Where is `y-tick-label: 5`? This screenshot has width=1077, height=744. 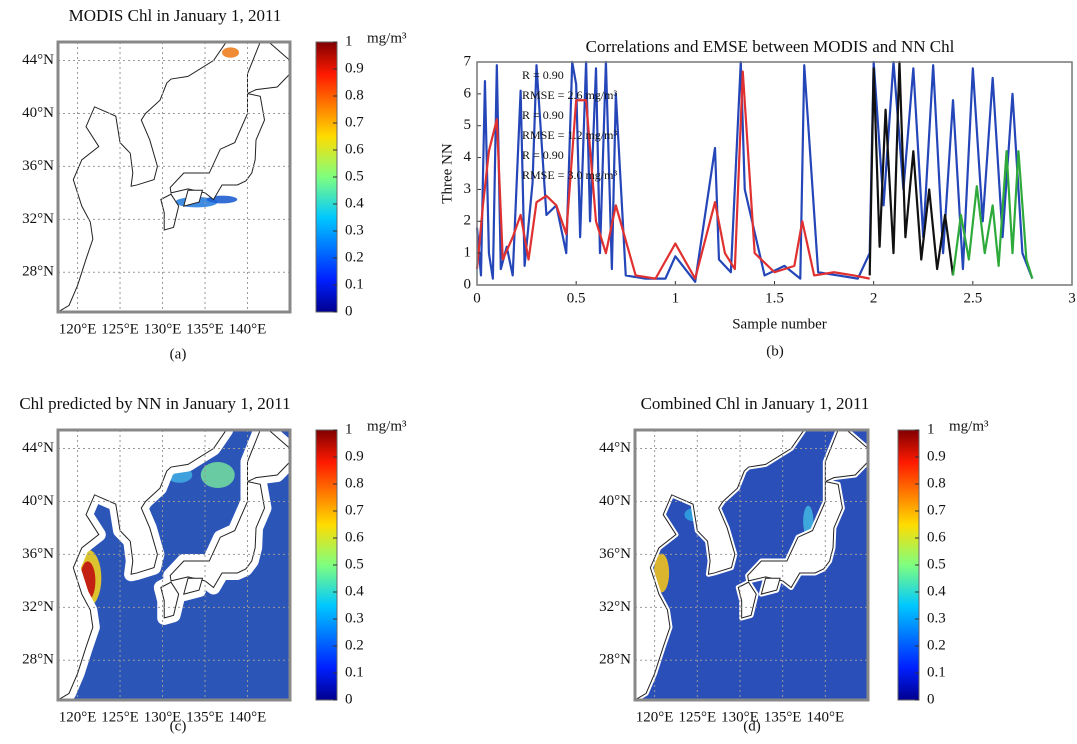 y-tick-label: 5 is located at coordinates (468, 125).